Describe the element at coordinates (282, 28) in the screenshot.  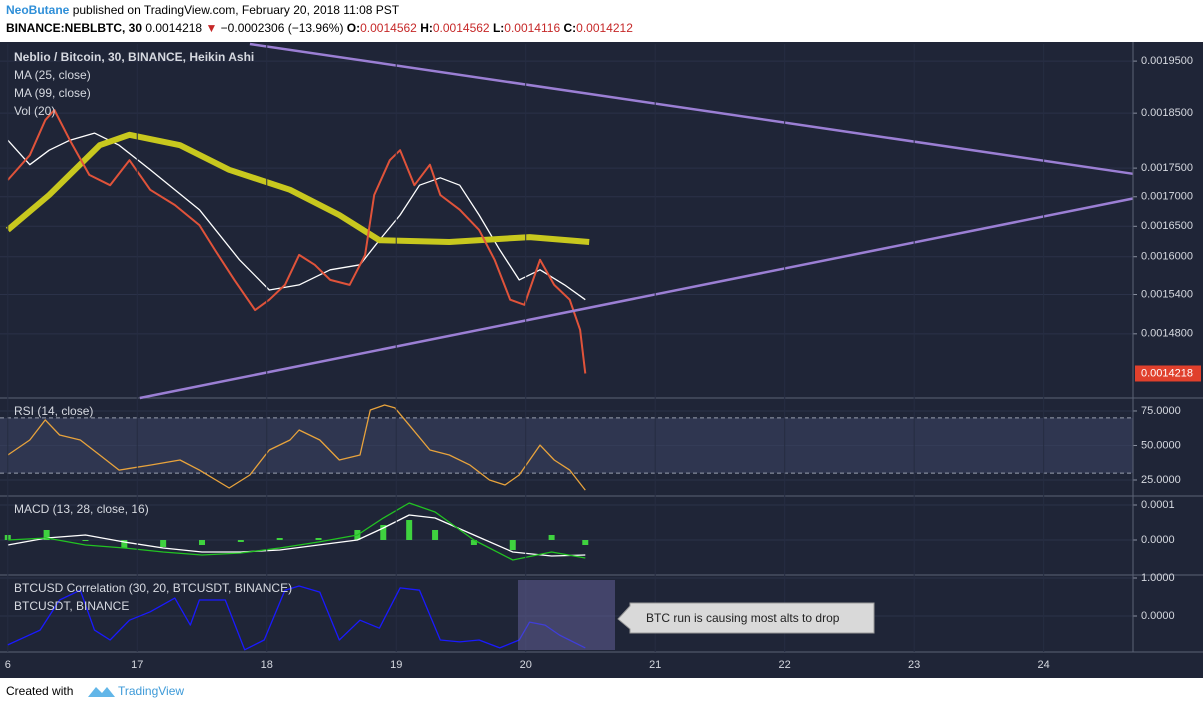
I see `change: −0.0002306 (−13.96%)` at that location.